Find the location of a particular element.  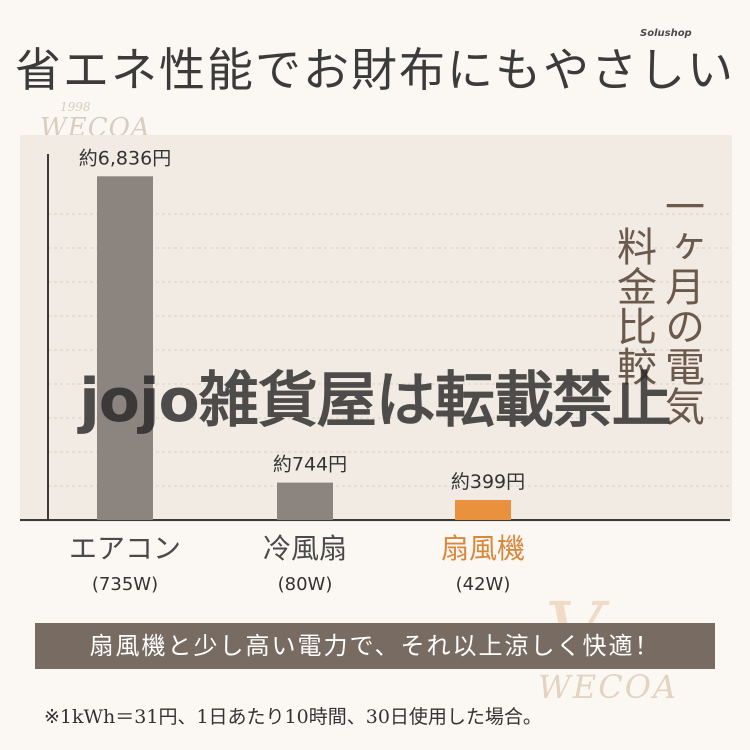

category-label-3: 扇風機 is located at coordinates (483, 548).